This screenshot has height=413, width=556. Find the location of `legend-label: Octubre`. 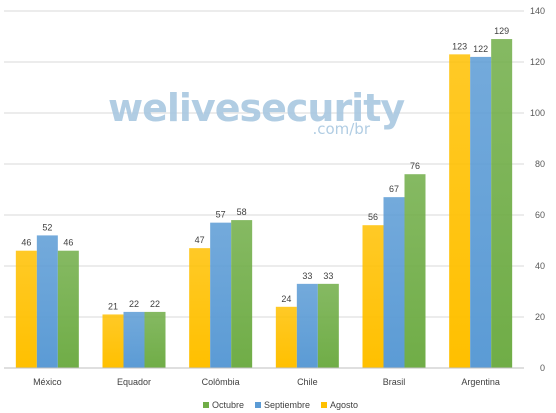

legend-label: Octubre is located at coordinates (228, 405).